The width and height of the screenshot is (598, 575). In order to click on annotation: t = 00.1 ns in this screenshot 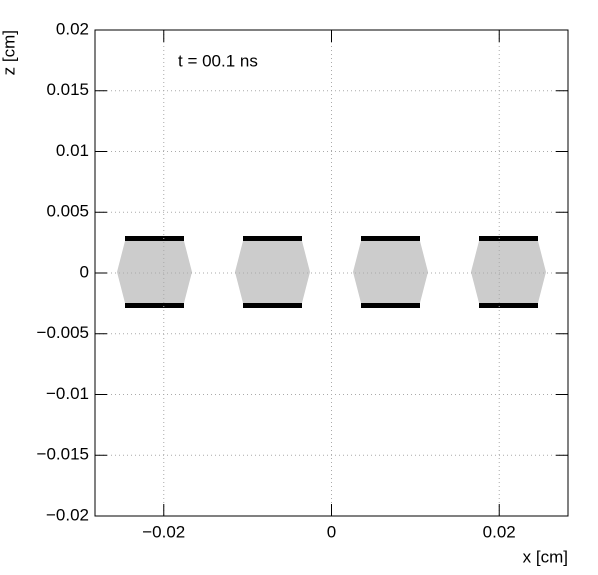, I will do `click(218, 60)`.